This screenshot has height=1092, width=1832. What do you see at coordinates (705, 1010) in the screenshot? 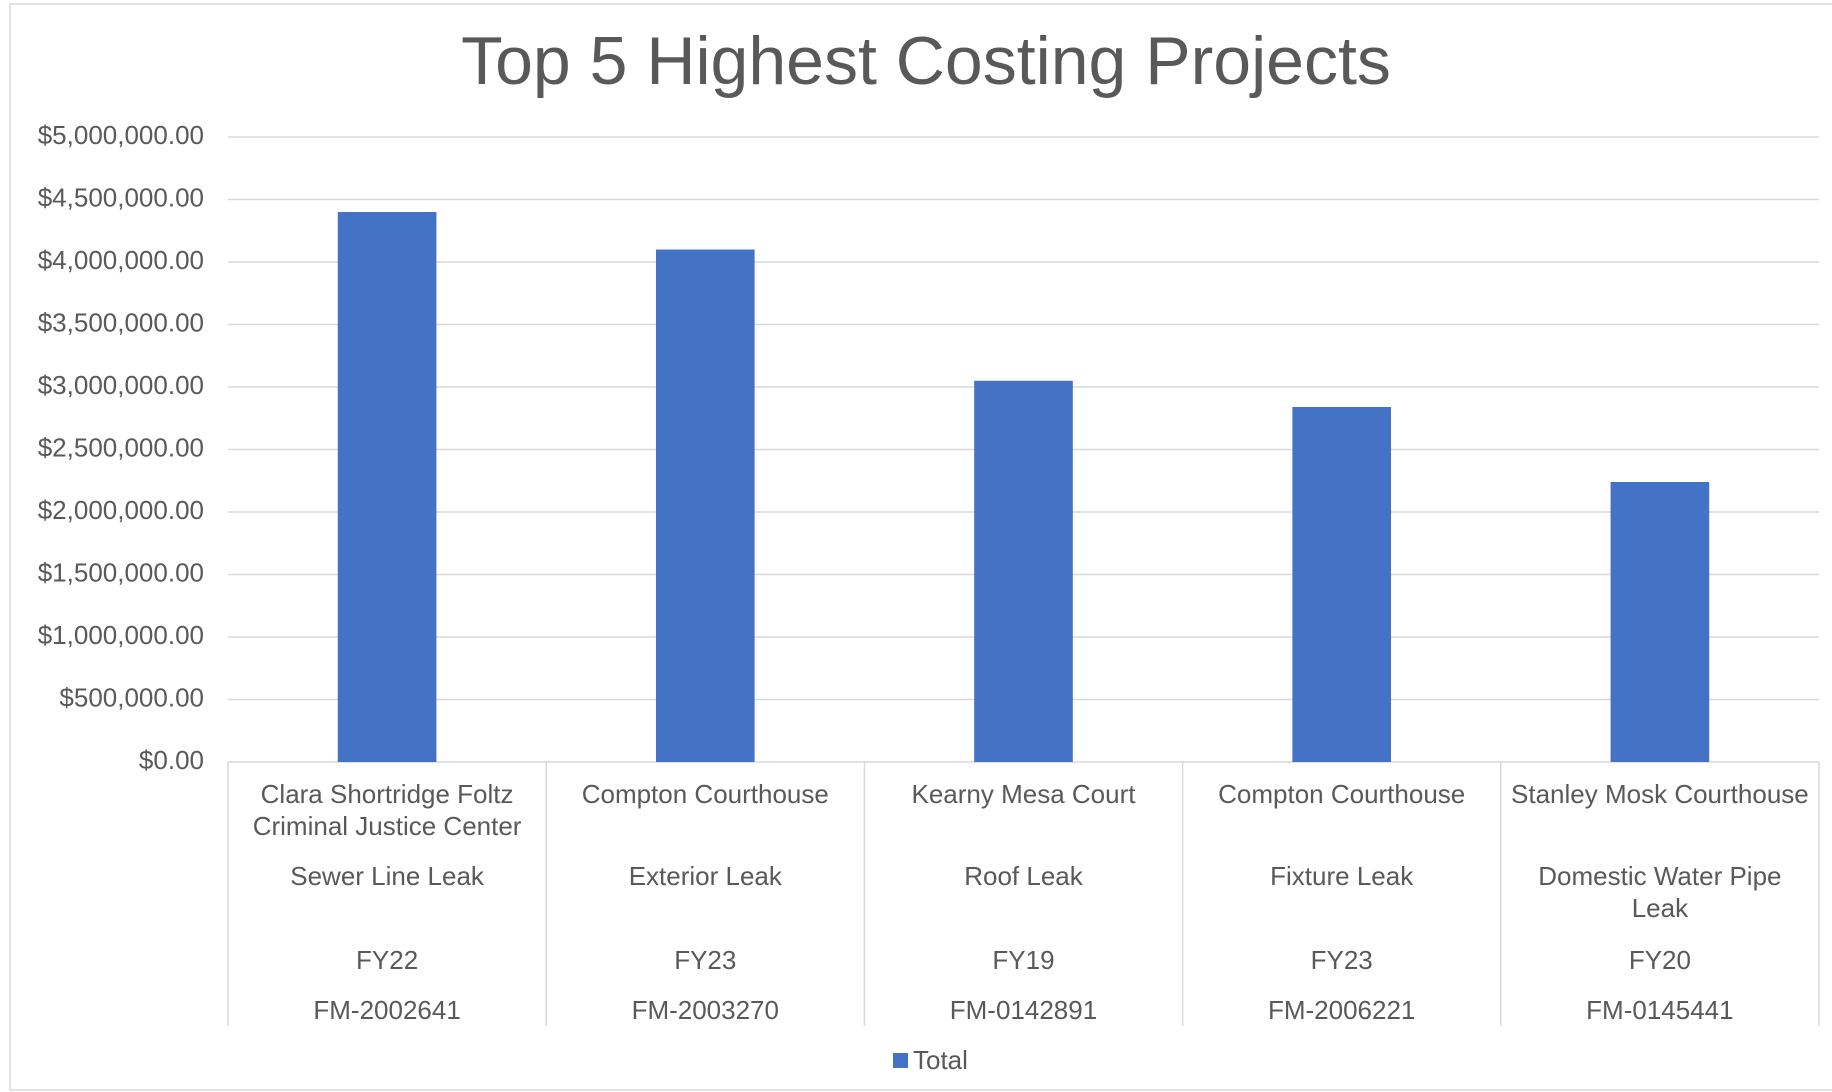
I see `x-tick-label: FM-2003270` at bounding box center [705, 1010].